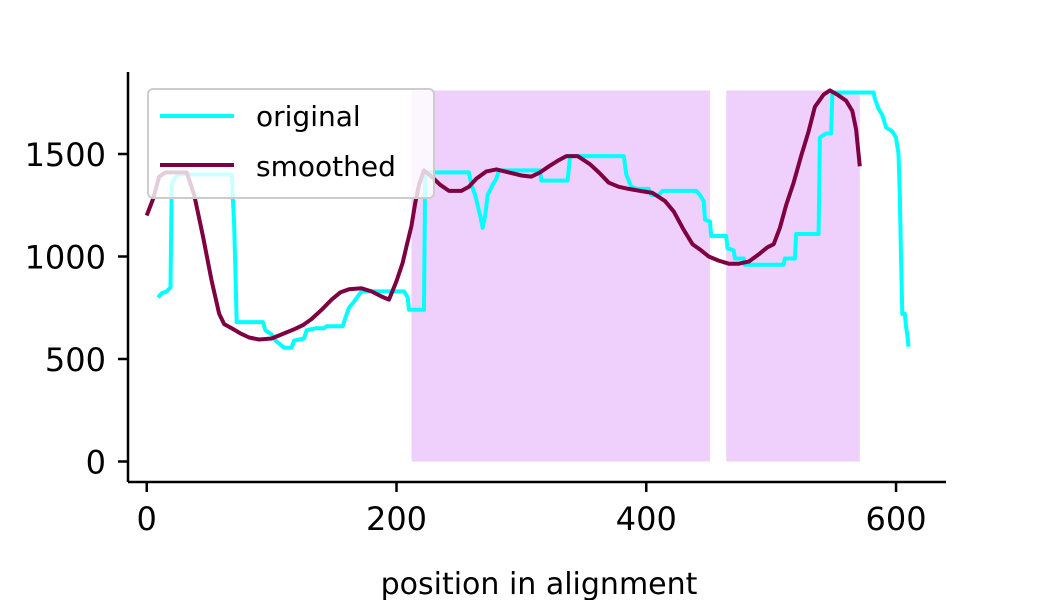 The height and width of the screenshot is (600, 1050). I want to click on x-tick-label: 200, so click(396, 519).